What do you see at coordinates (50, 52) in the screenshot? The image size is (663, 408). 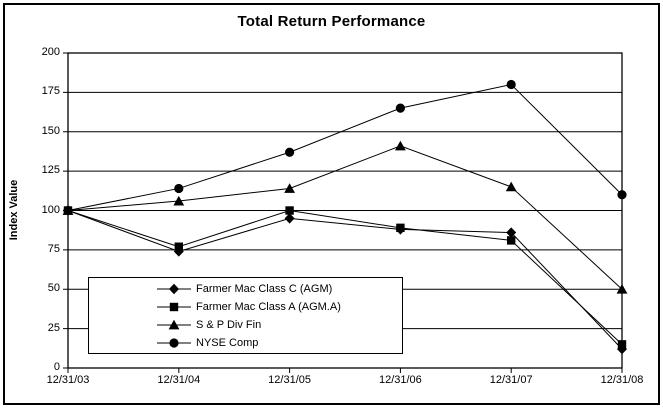 I see `y-tick-label-200: 200` at bounding box center [50, 52].